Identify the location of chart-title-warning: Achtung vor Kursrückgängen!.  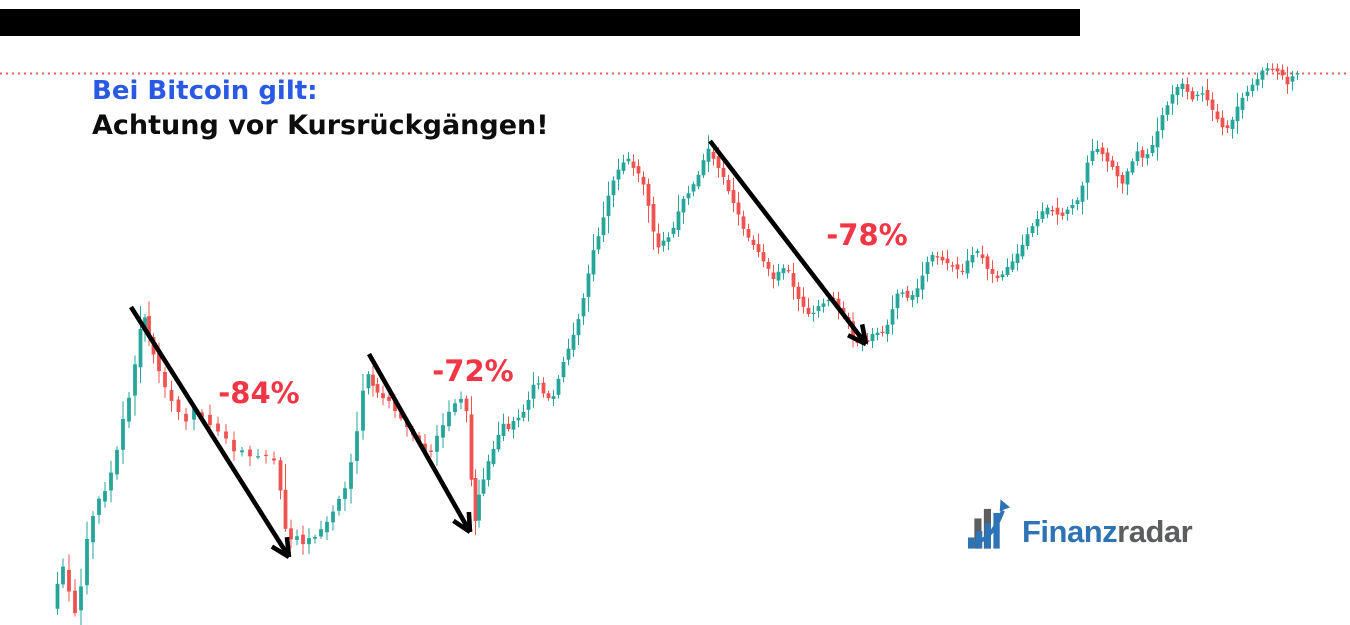
(320, 126).